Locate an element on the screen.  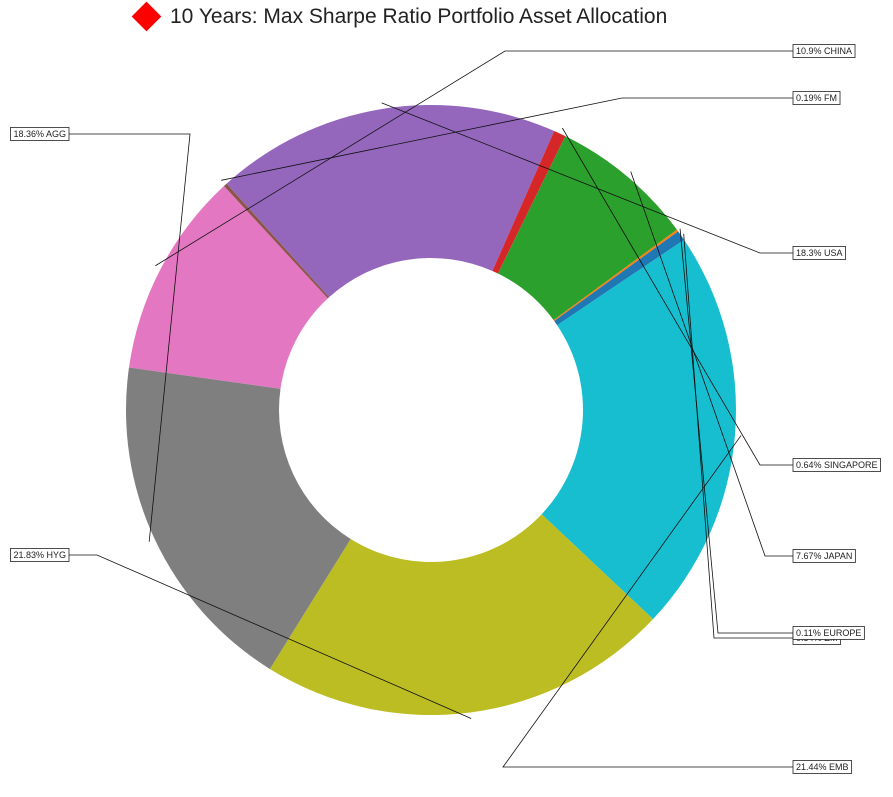
slice-label-box-japan is located at coordinates (824, 556).